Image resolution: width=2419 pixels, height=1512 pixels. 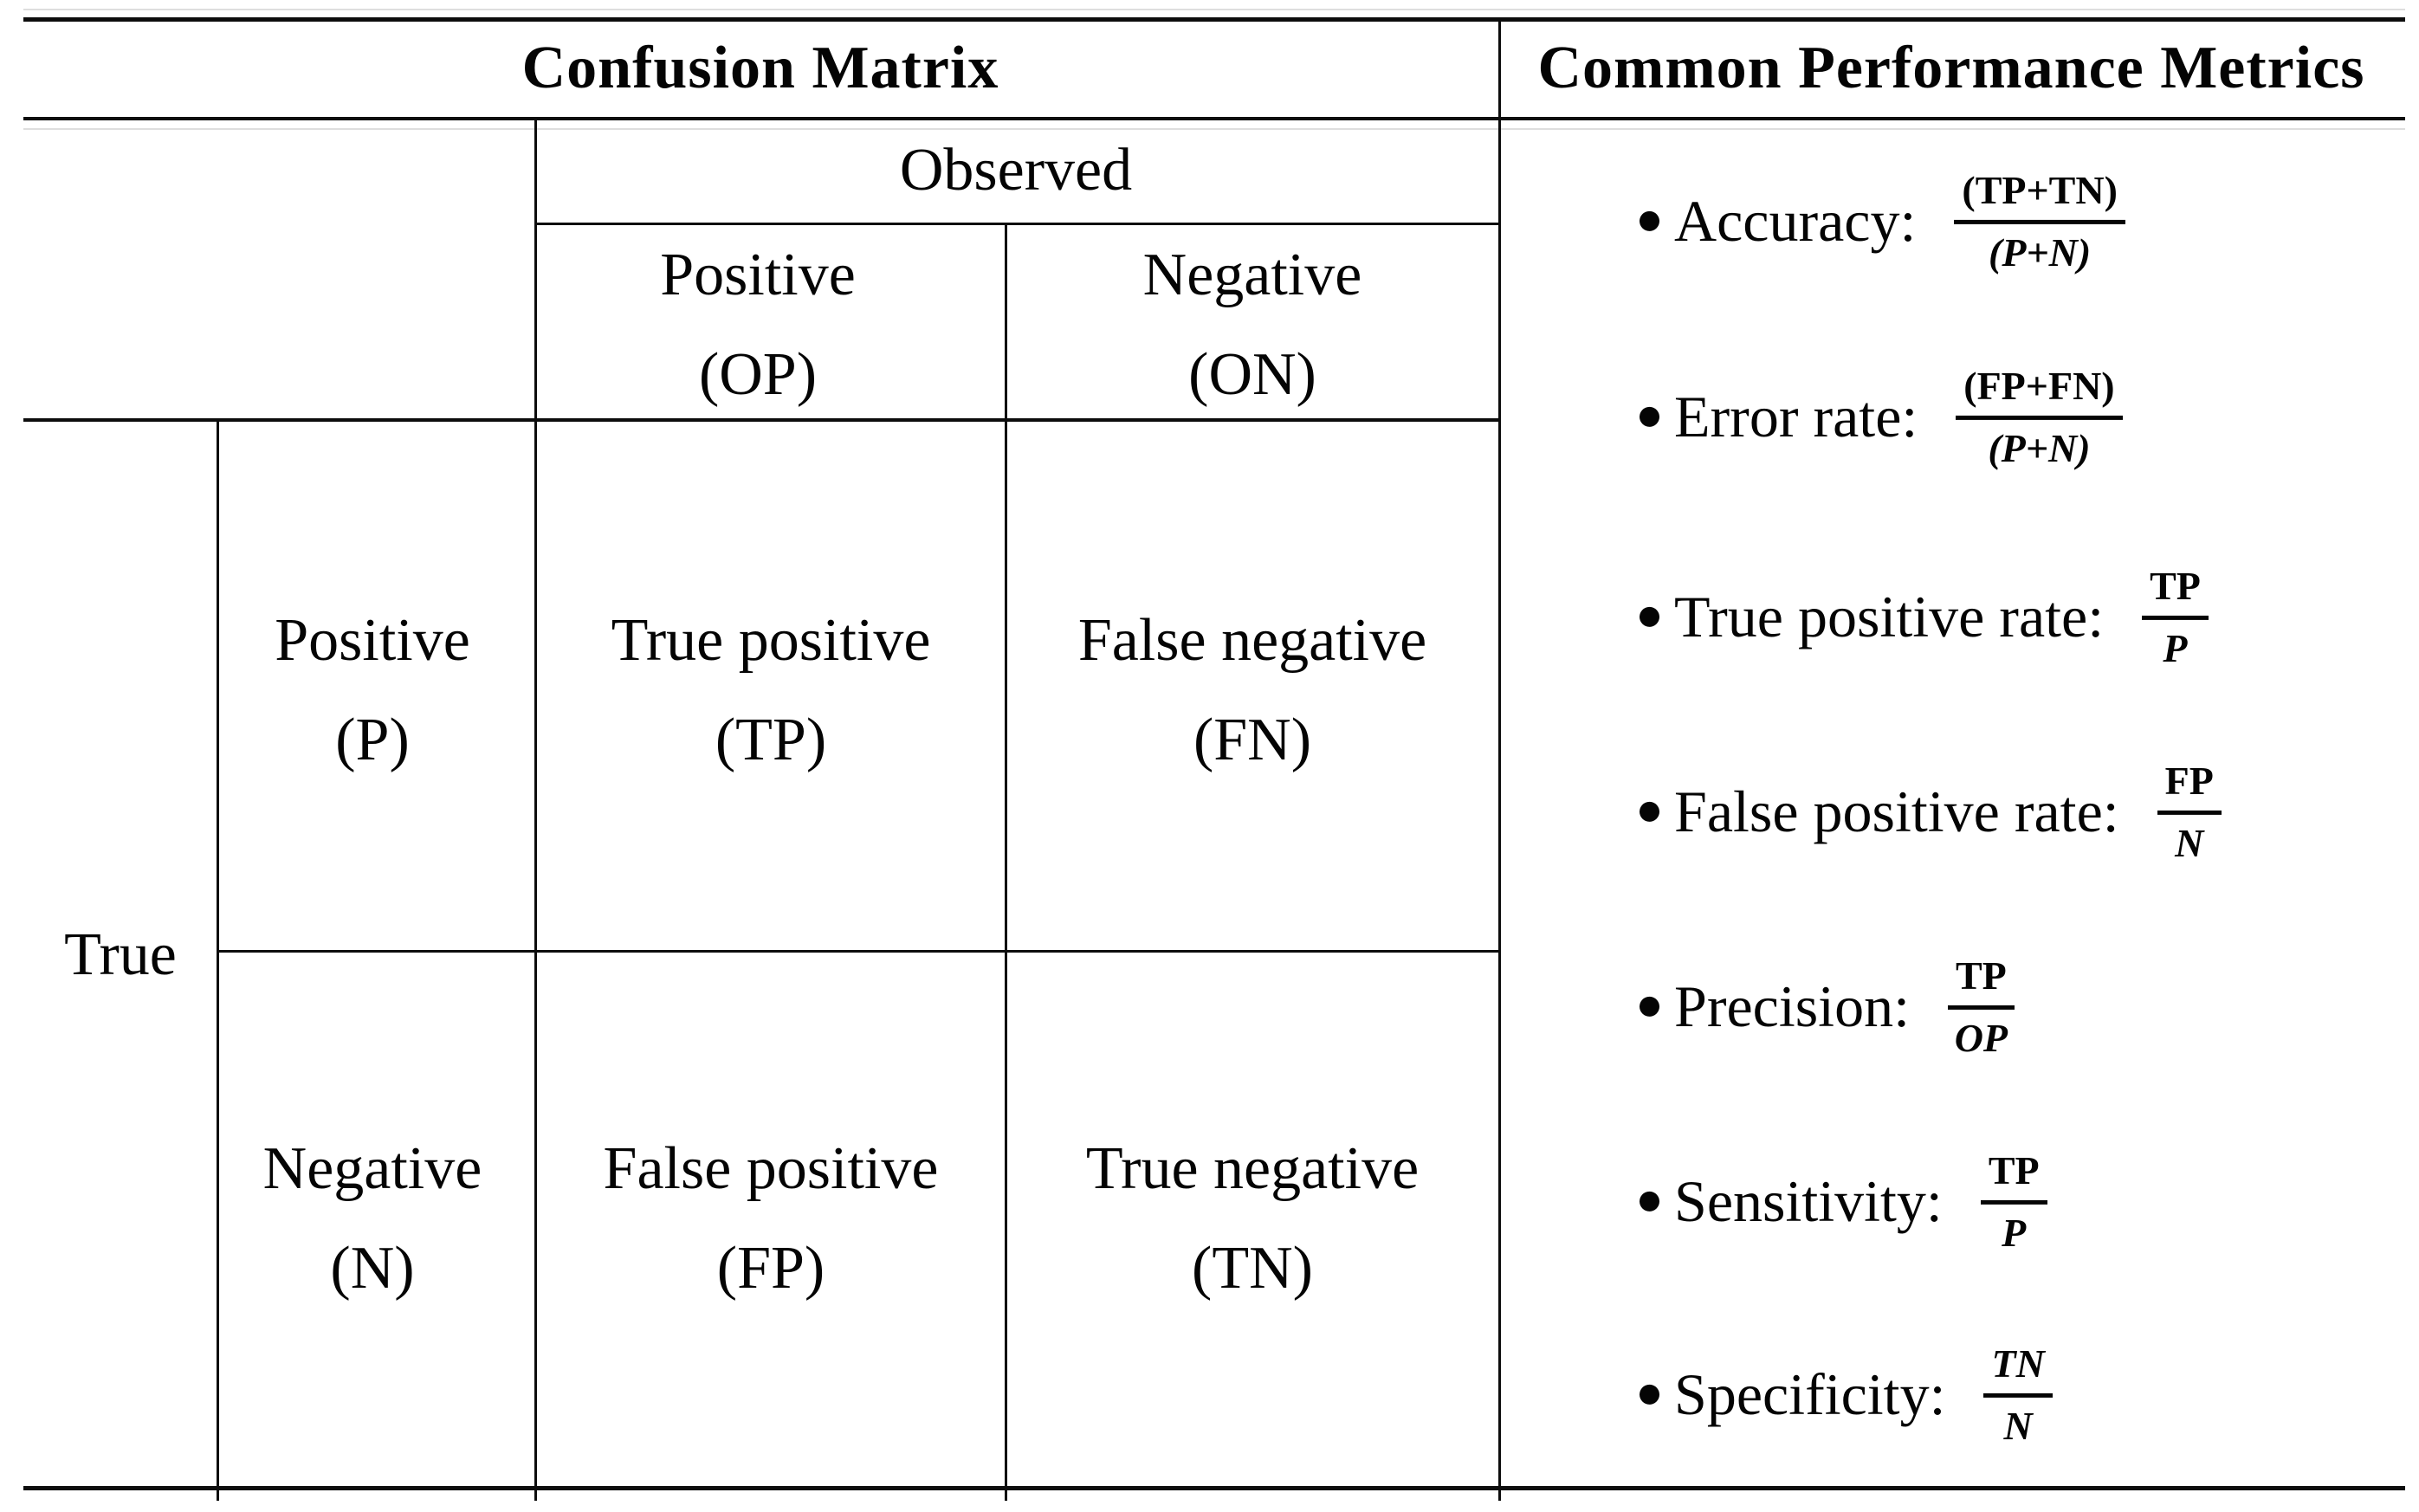 I want to click on cell-false-positive-abbr: (FP), so click(x=771, y=1268).